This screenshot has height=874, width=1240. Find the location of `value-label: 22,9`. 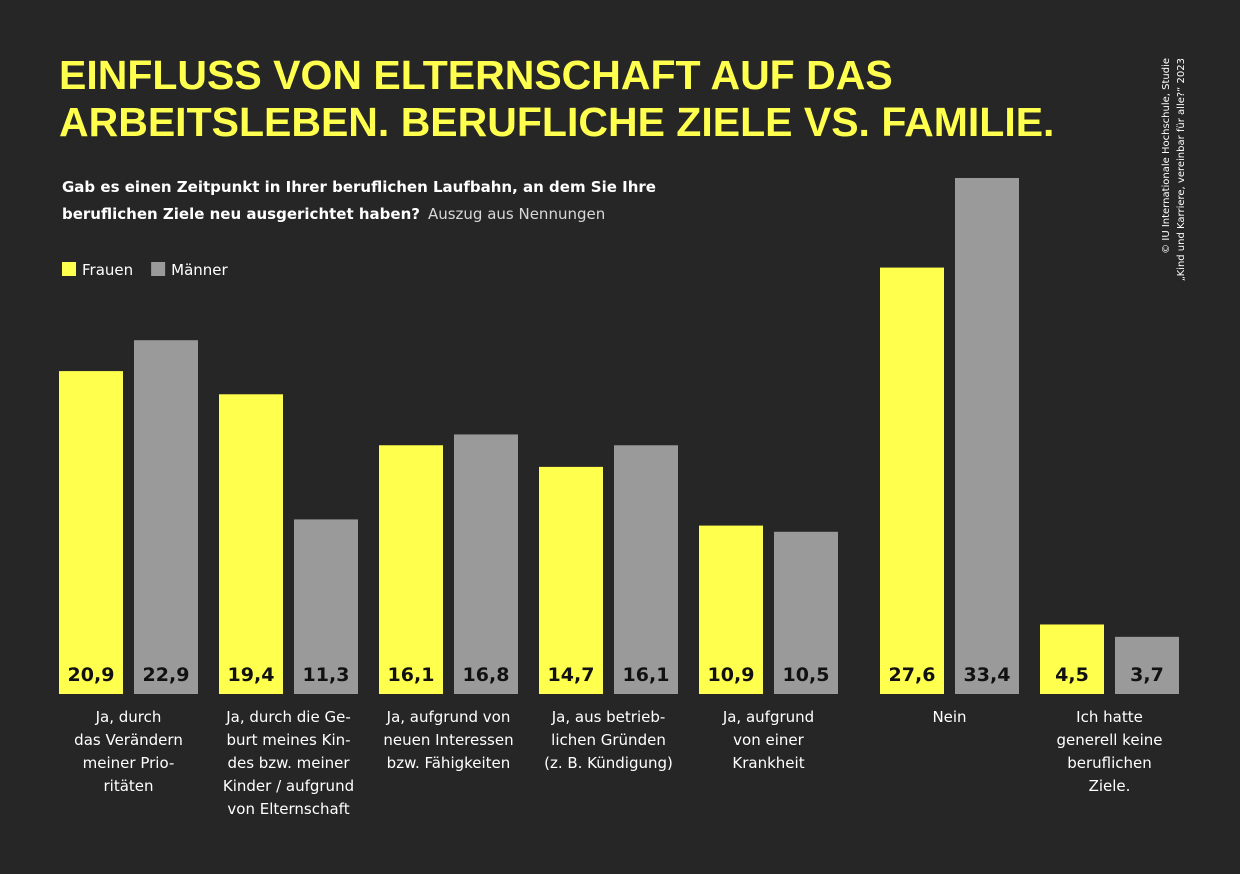

value-label: 22,9 is located at coordinates (166, 675).